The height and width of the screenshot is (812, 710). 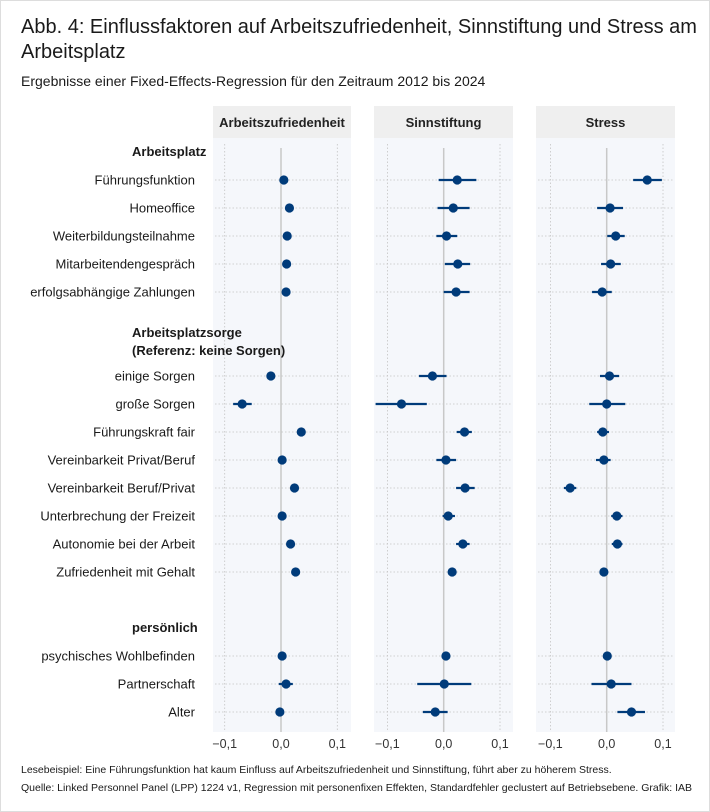 I want to click on panel-bg, so click(x=282, y=435).